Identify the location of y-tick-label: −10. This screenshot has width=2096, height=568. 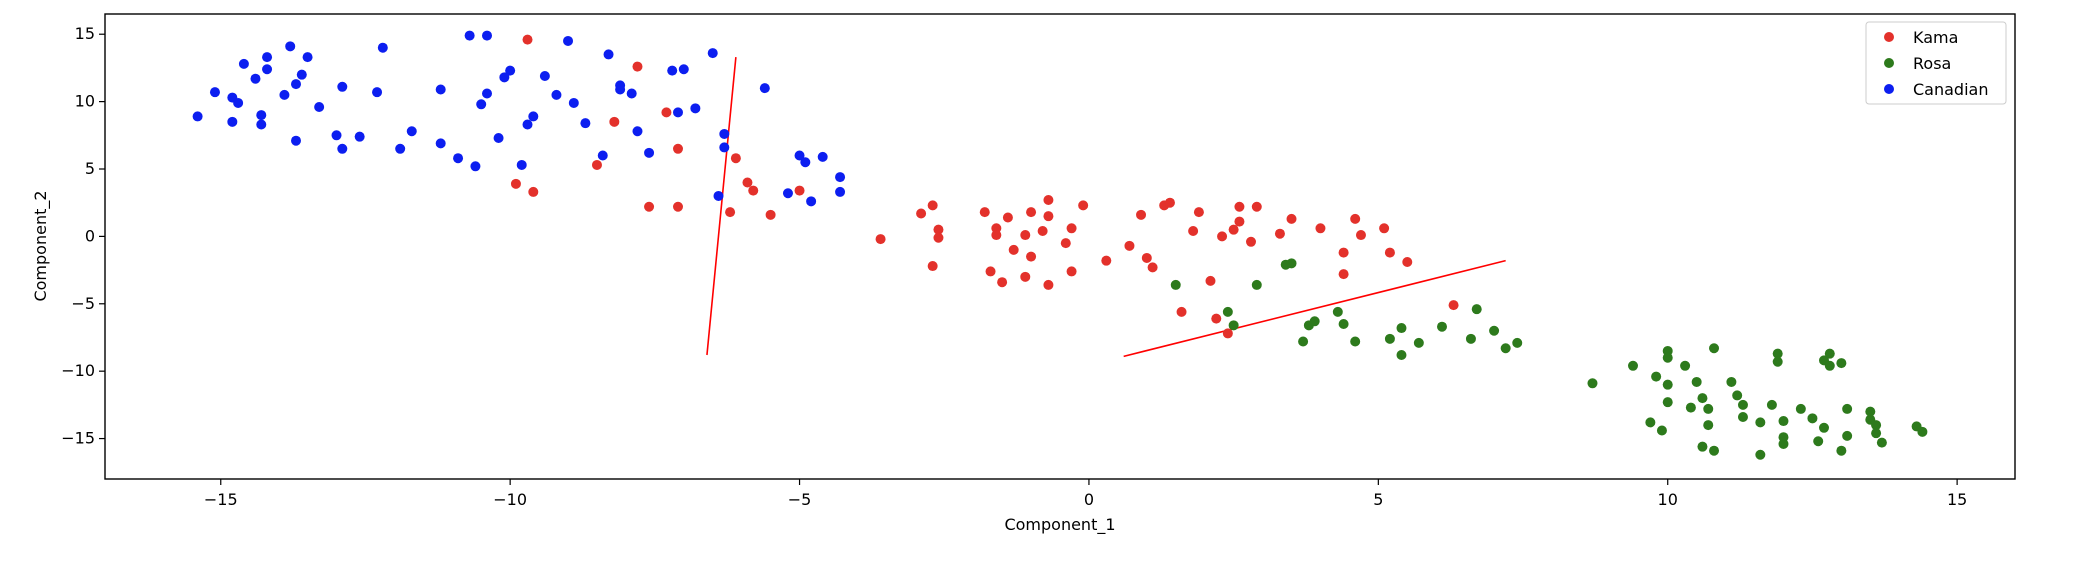
(78, 370).